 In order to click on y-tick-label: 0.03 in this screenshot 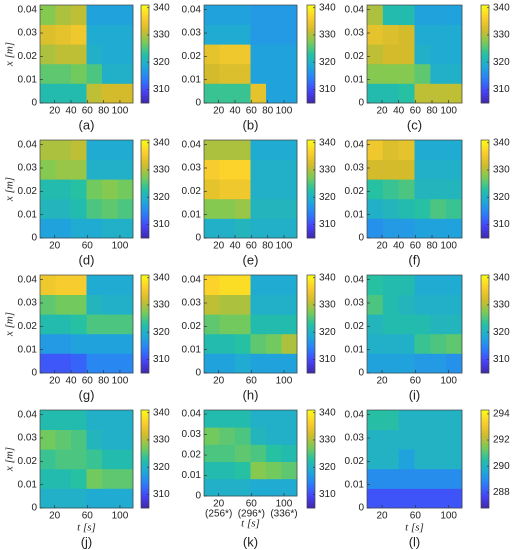, I will do `click(28, 303)`.